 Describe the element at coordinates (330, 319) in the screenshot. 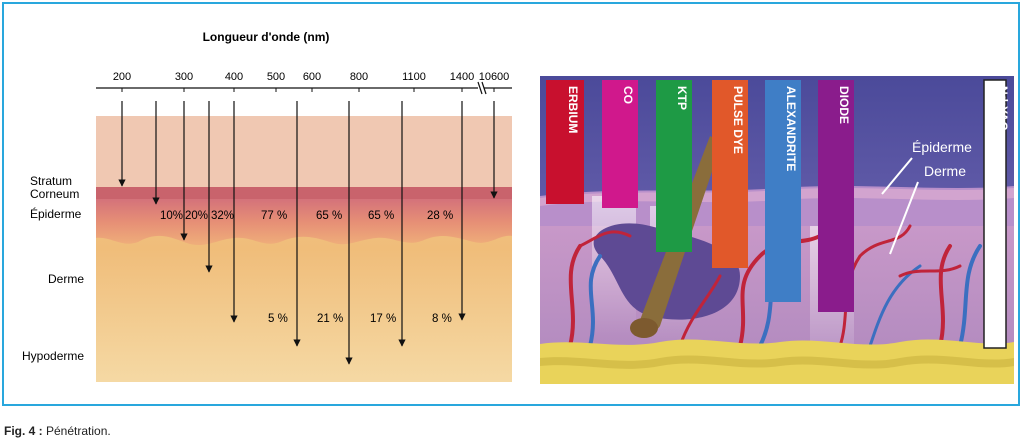

I see `derm-pct: 21 %` at that location.